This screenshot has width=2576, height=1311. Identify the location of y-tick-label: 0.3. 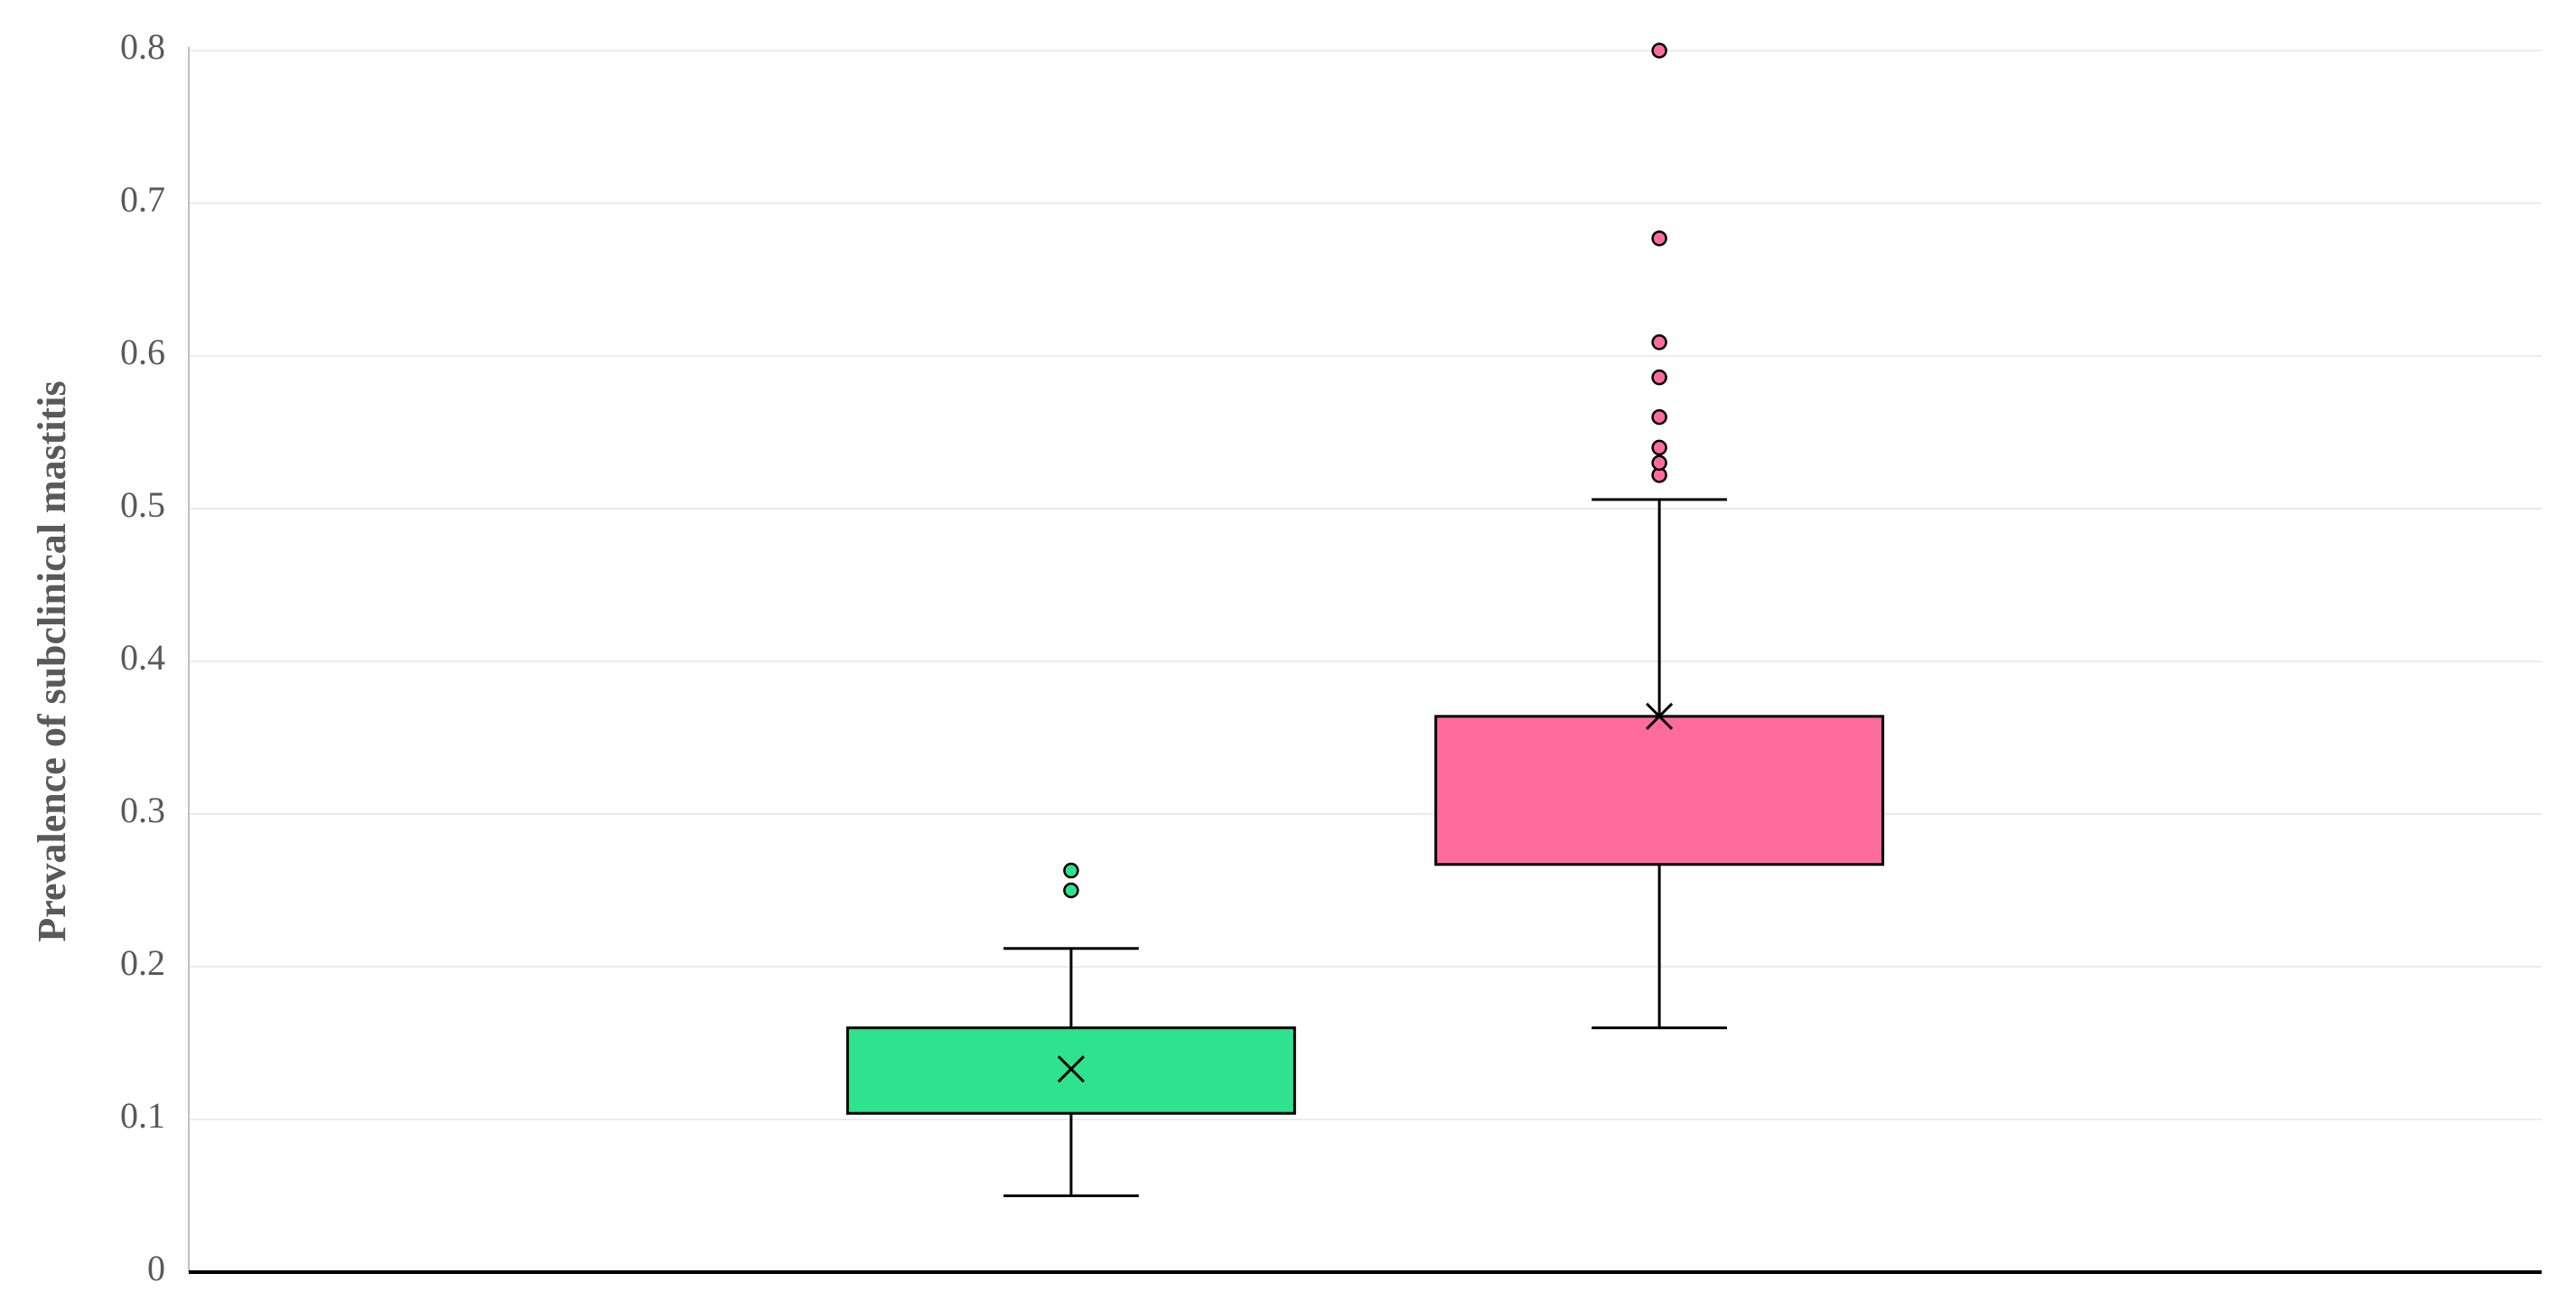
(142, 810).